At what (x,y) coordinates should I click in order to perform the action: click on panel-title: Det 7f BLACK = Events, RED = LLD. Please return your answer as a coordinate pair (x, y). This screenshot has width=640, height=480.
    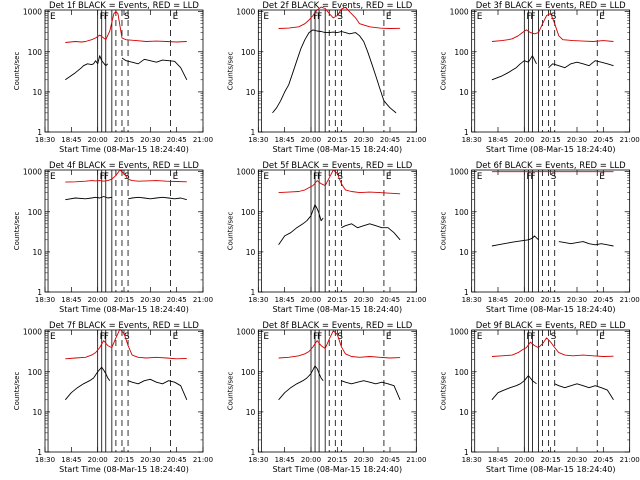
    Looking at the image, I should click on (124, 326).